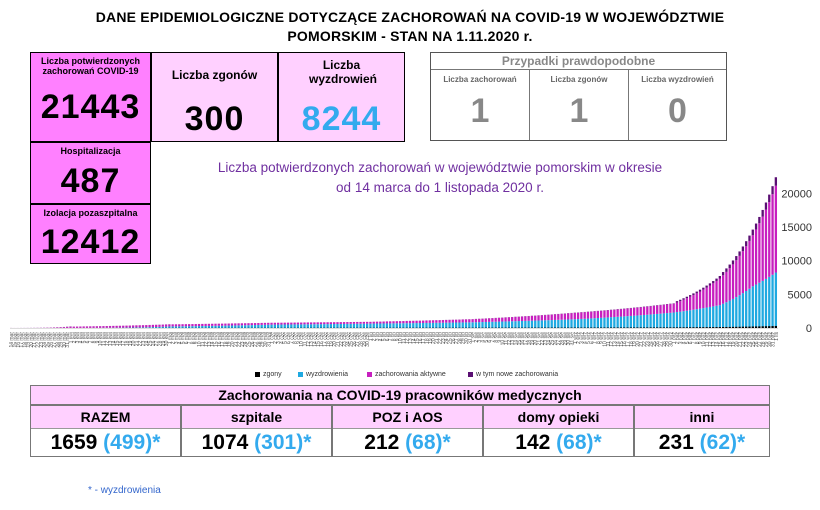 This screenshot has height=510, width=820. What do you see at coordinates (214, 119) in the screenshot?
I see `deaths-value: 300` at bounding box center [214, 119].